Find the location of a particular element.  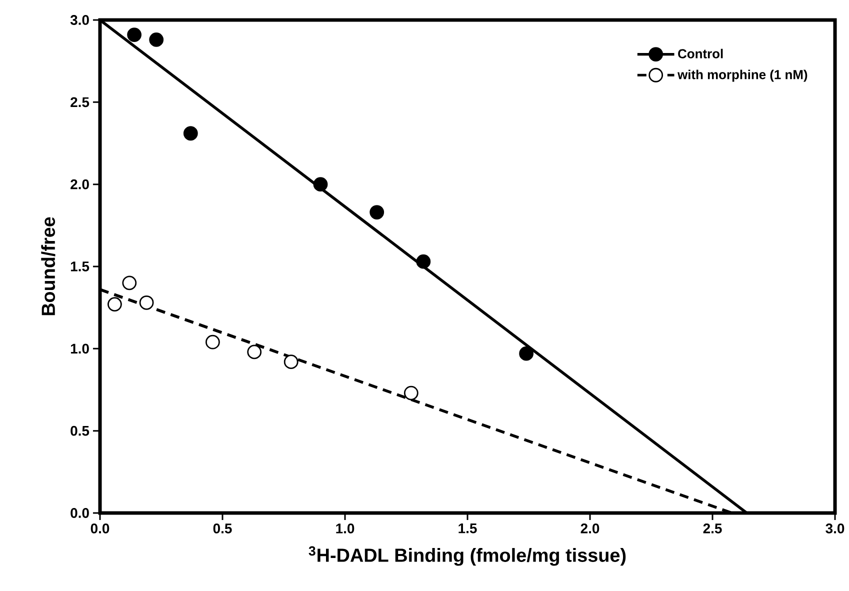

x-tick-label: 1.5 is located at coordinates (467, 529).